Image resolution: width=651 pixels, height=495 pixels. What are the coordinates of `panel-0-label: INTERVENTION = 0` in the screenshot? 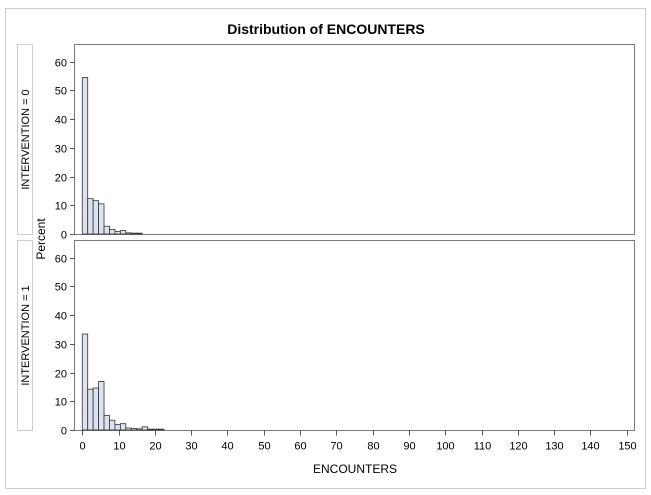 It's located at (26, 139).